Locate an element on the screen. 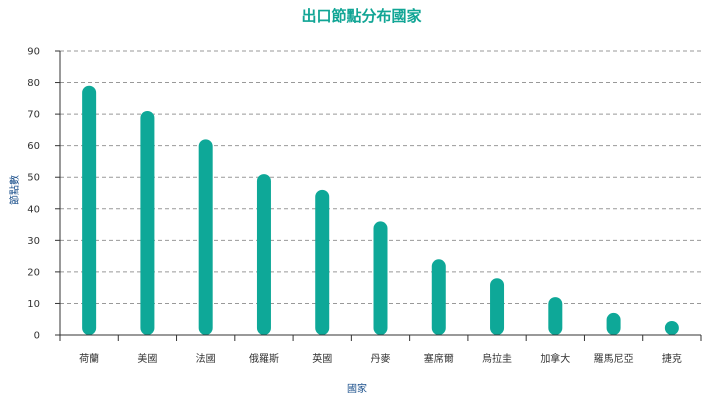  y-tick-label: 90 is located at coordinates (33, 52).